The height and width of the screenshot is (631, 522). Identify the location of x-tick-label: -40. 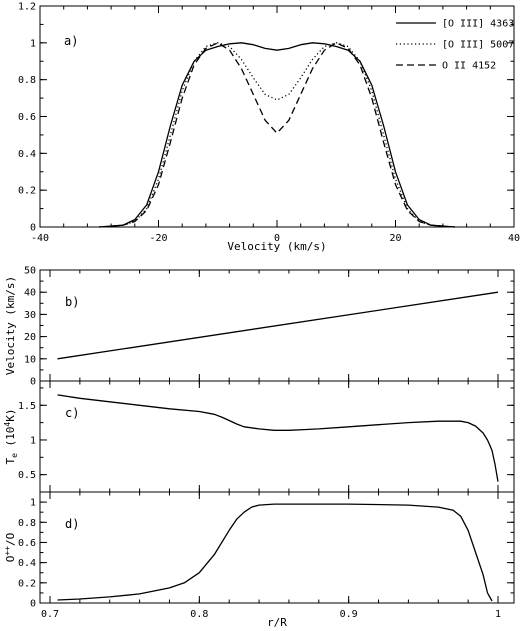
(40, 238).